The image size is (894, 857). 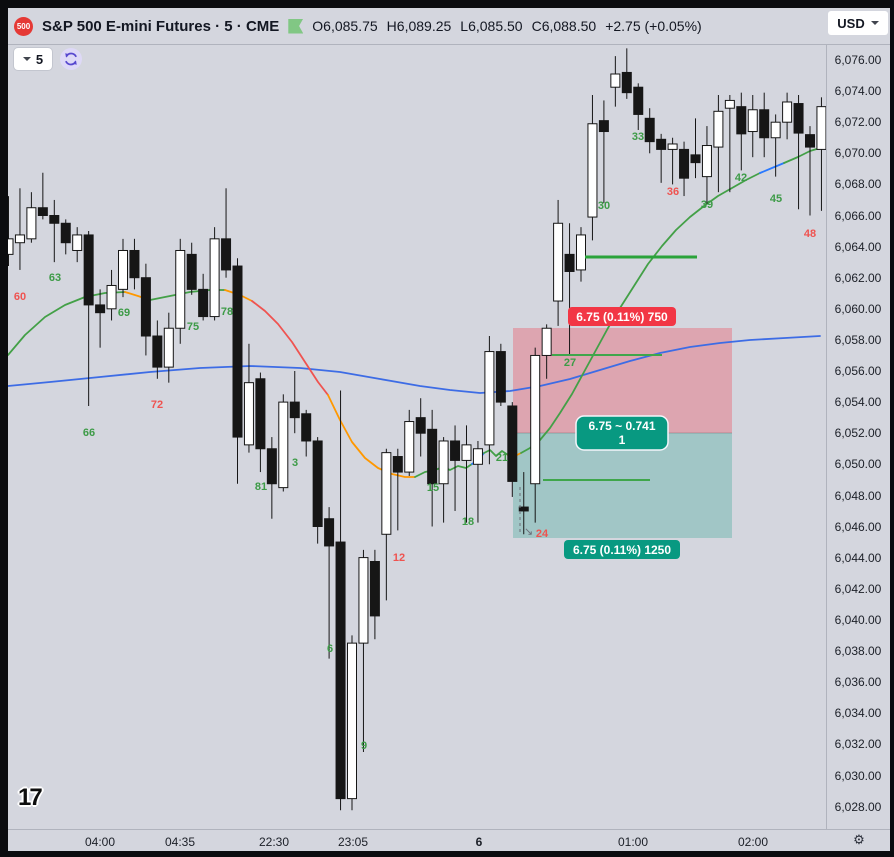 What do you see at coordinates (26, 59) in the screenshot?
I see `chevron-down-icon` at bounding box center [26, 59].